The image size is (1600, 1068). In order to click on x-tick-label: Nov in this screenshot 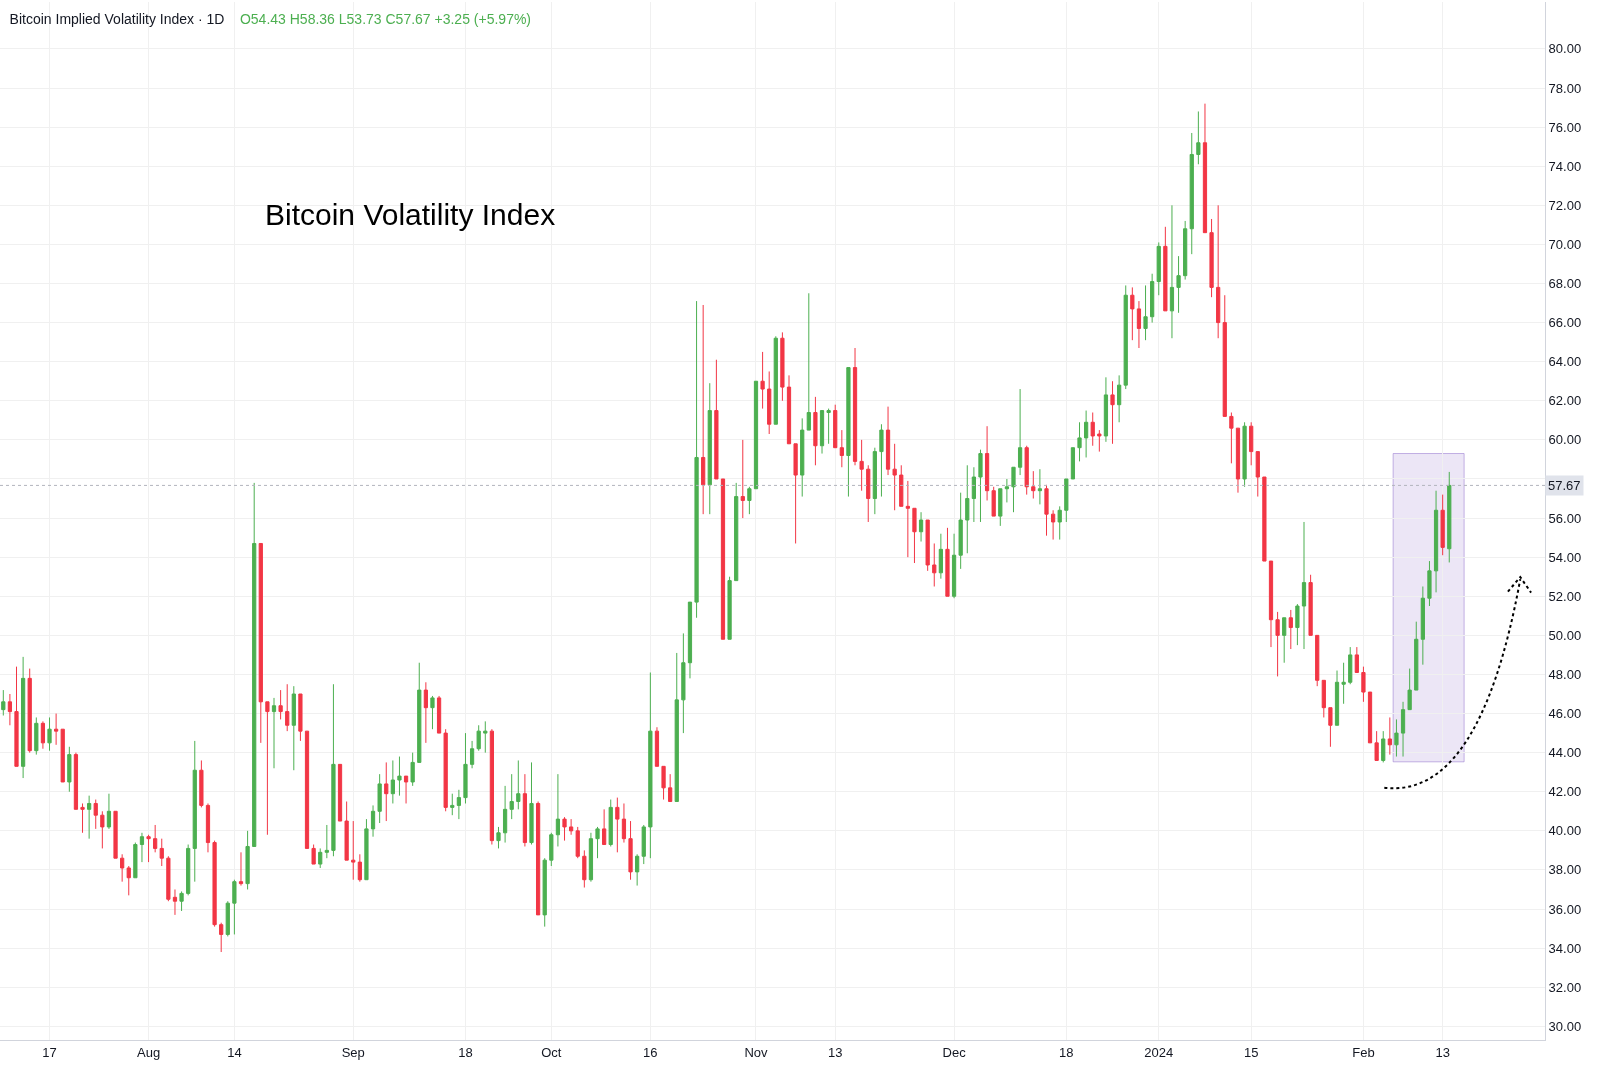, I will do `click(756, 1052)`.